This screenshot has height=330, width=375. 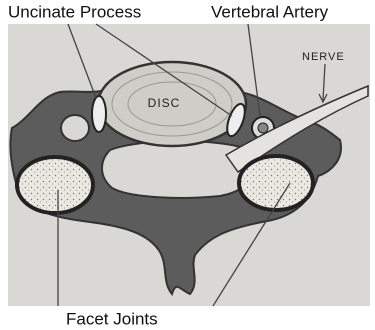 What do you see at coordinates (270, 11) in the screenshot?
I see `callout-label: Vertebral Artery` at bounding box center [270, 11].